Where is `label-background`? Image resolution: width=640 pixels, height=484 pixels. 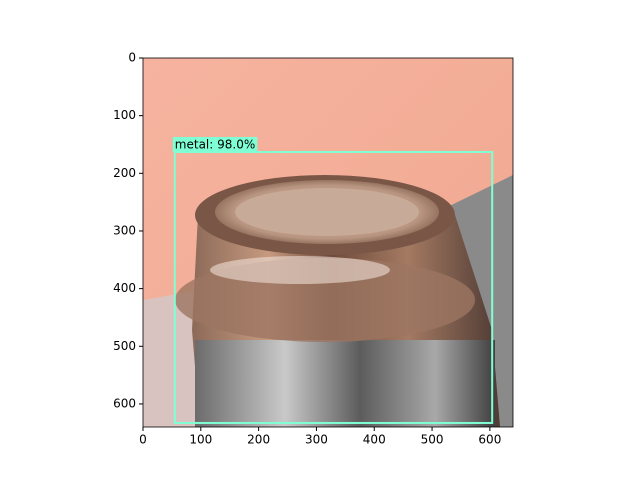 label-background is located at coordinates (215, 144).